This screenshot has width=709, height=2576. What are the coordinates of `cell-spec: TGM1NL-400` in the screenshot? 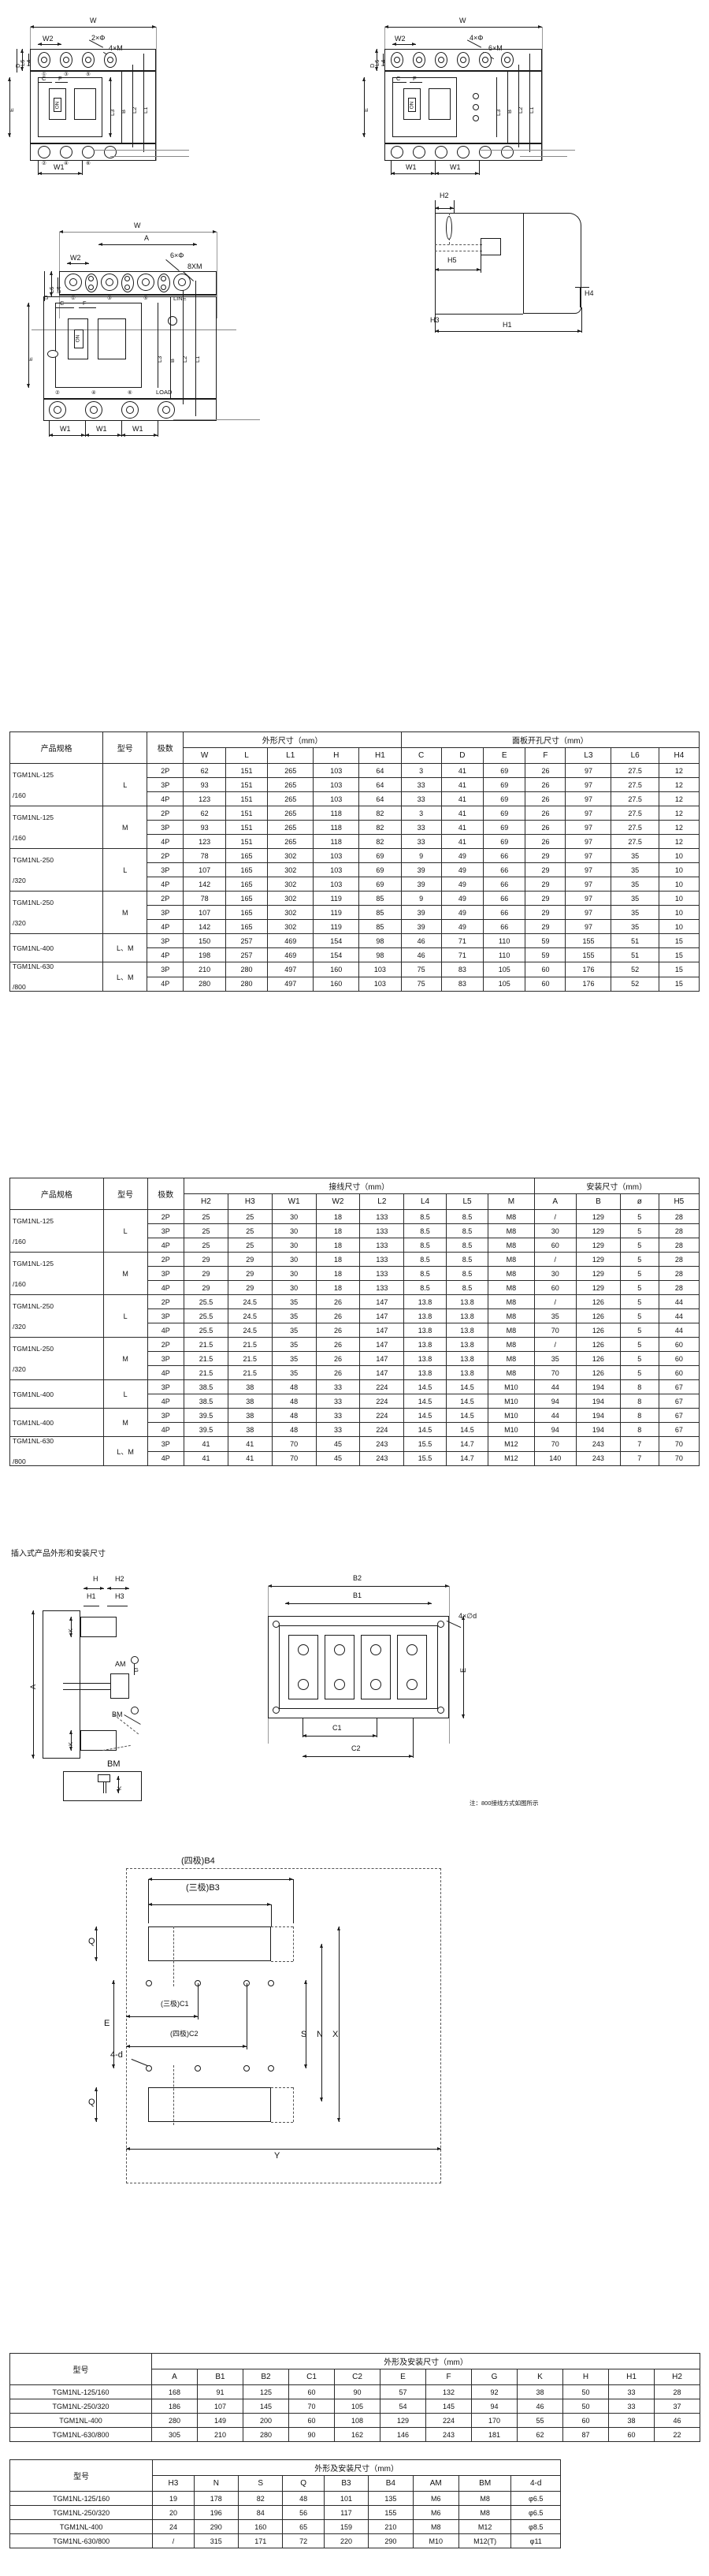 It's located at (57, 1394).